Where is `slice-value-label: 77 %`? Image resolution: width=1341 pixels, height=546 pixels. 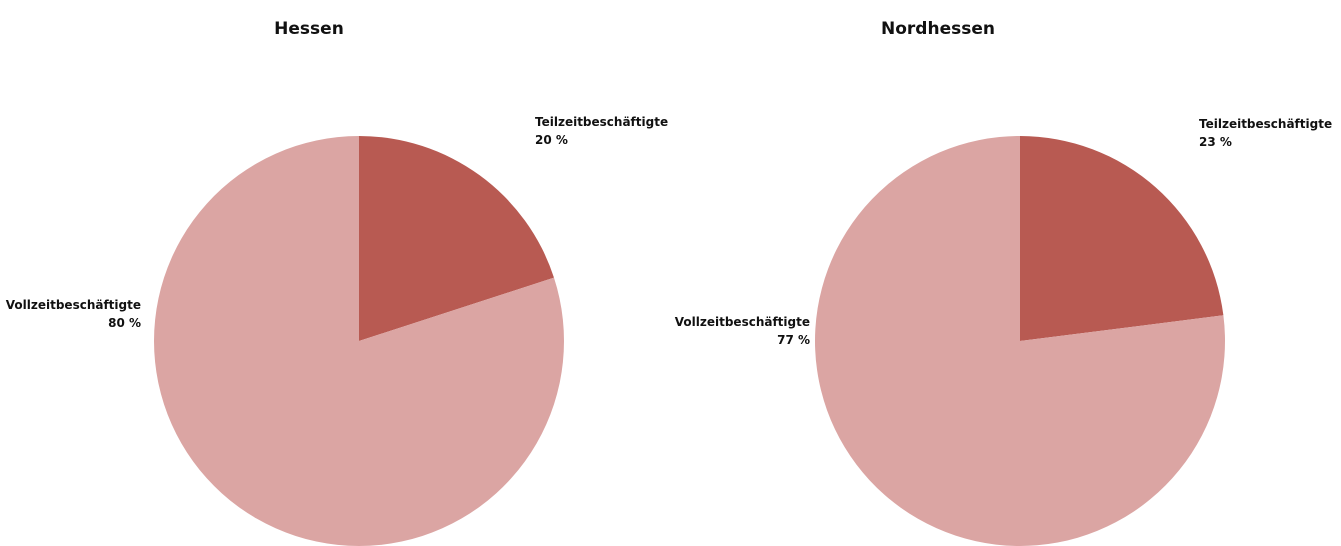 slice-value-label: 77 % is located at coordinates (793, 340).